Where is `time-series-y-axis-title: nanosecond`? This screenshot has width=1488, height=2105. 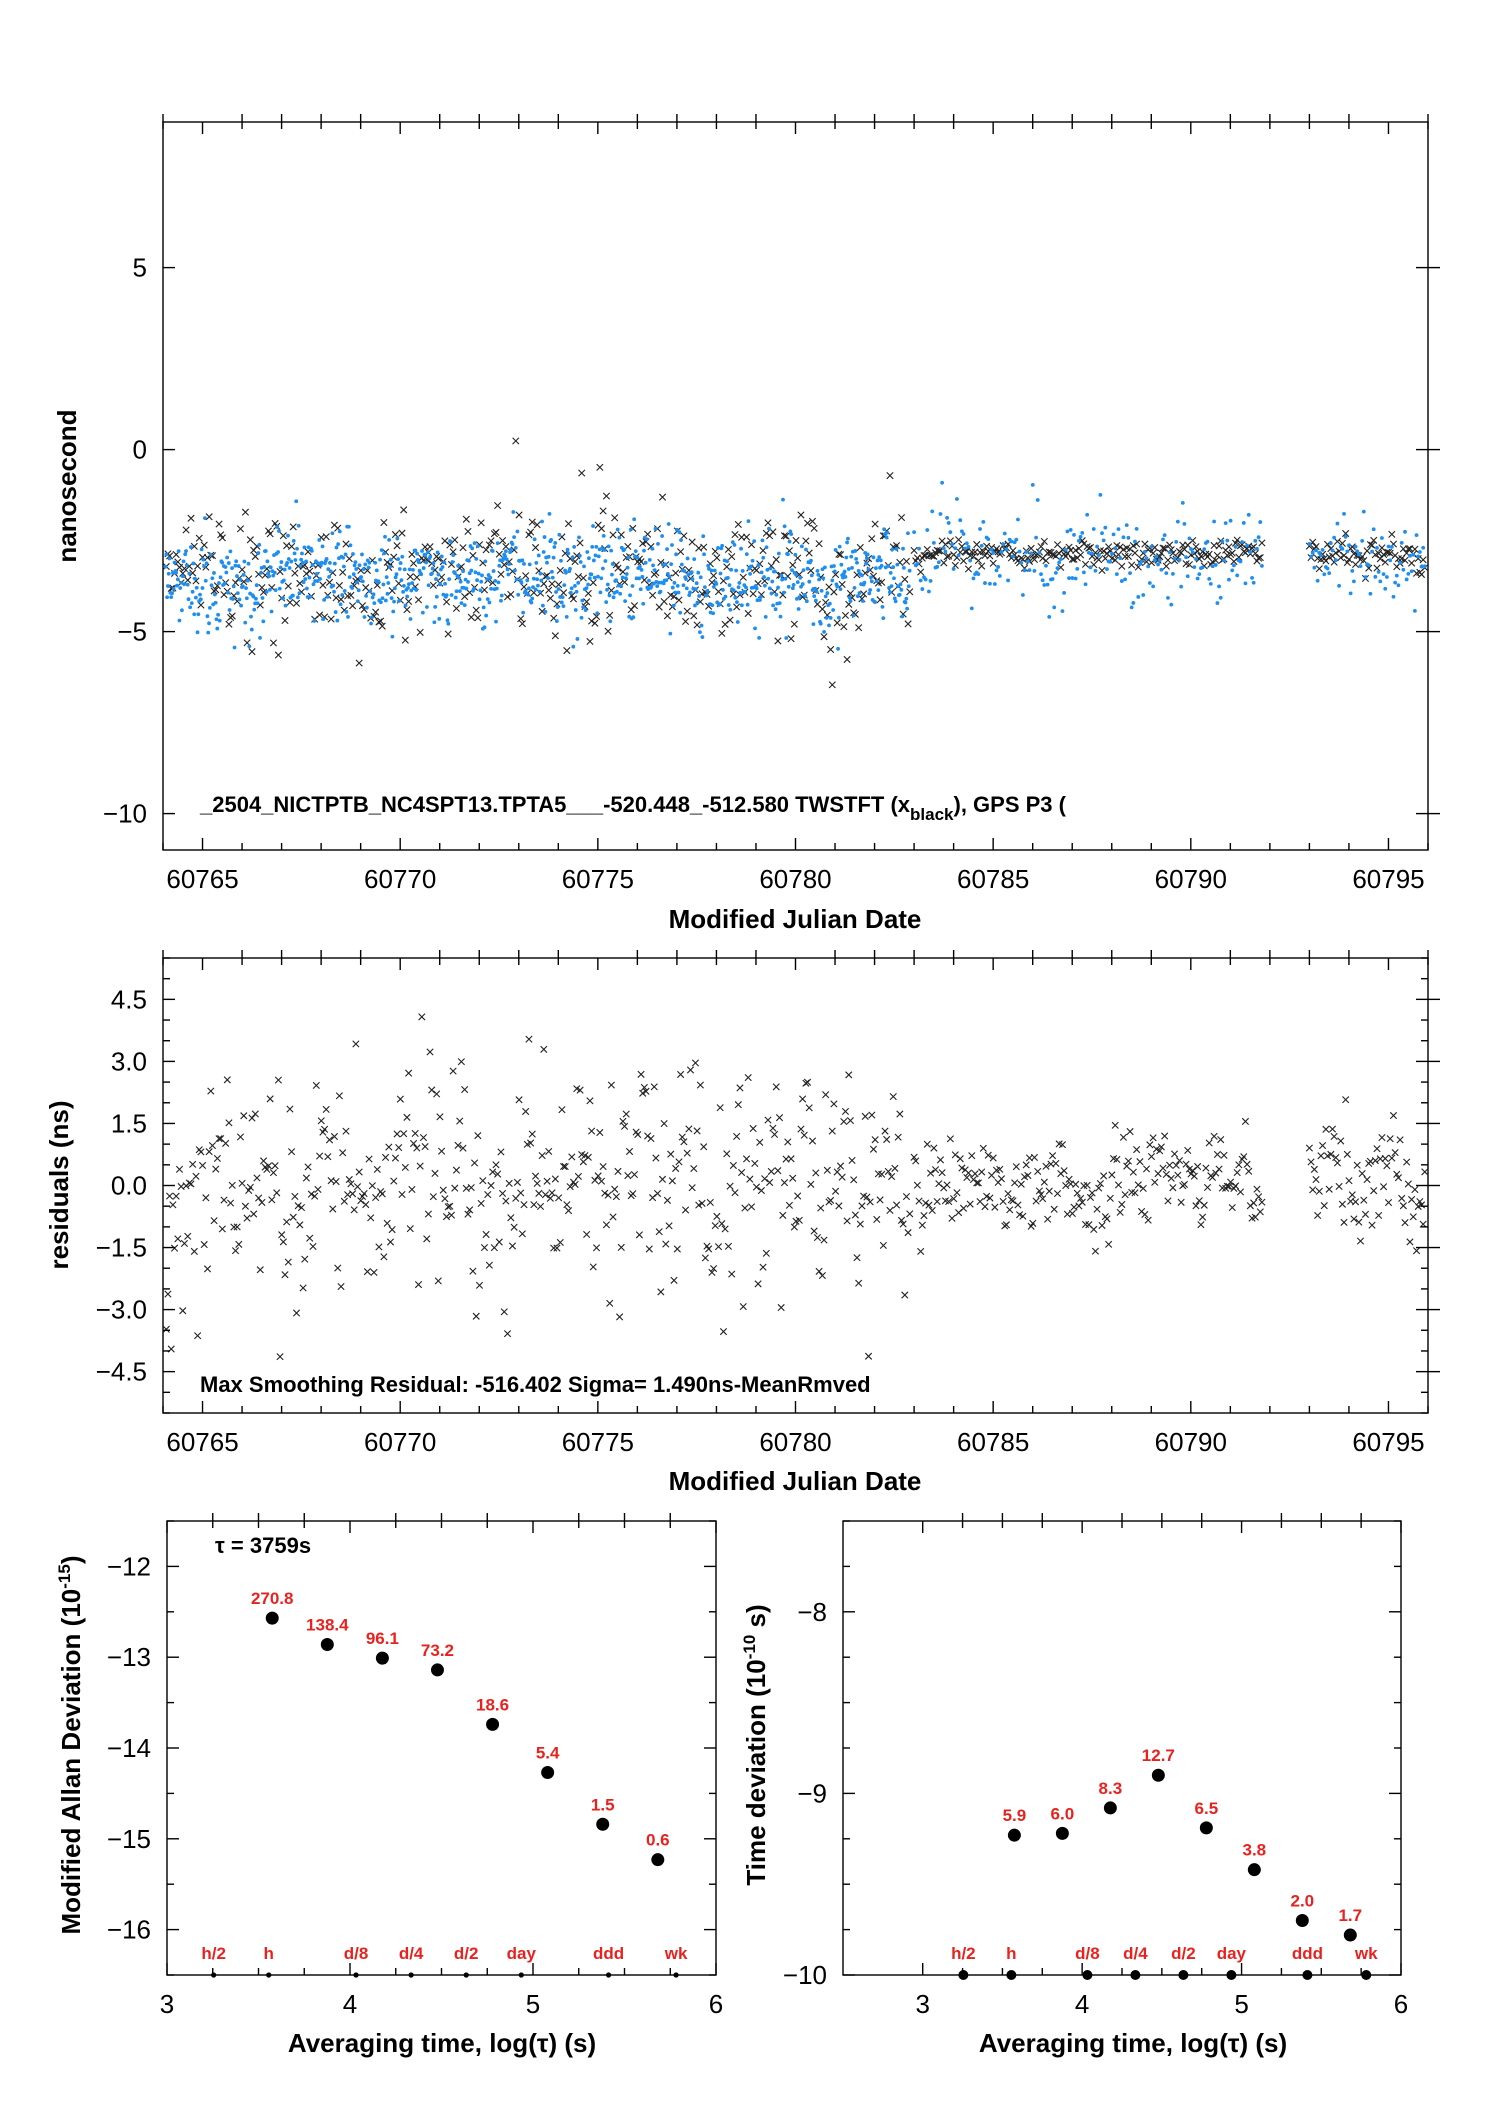
time-series-y-axis-title: nanosecond is located at coordinates (67, 485).